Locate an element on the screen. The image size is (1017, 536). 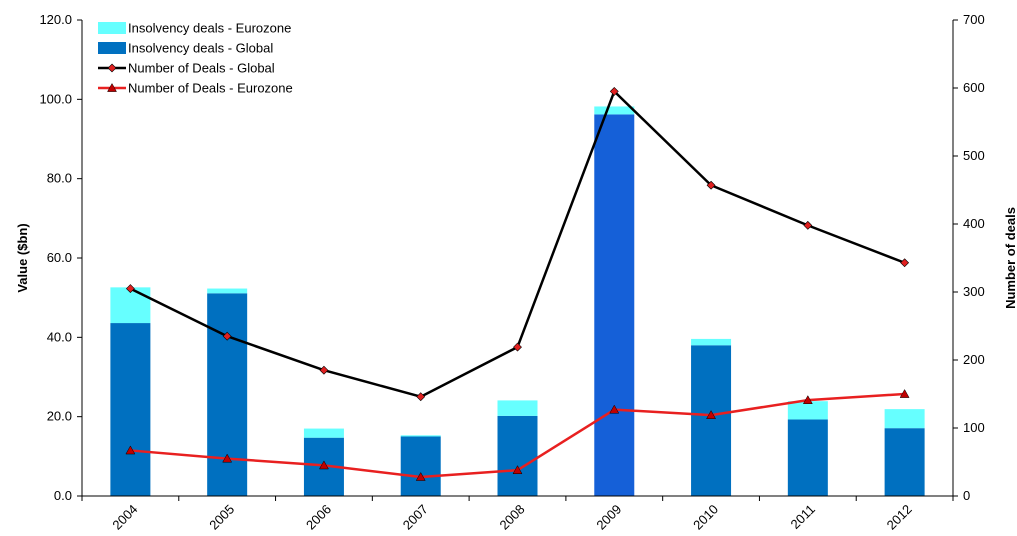
y2-tick-label: 300 is located at coordinates (974, 291).